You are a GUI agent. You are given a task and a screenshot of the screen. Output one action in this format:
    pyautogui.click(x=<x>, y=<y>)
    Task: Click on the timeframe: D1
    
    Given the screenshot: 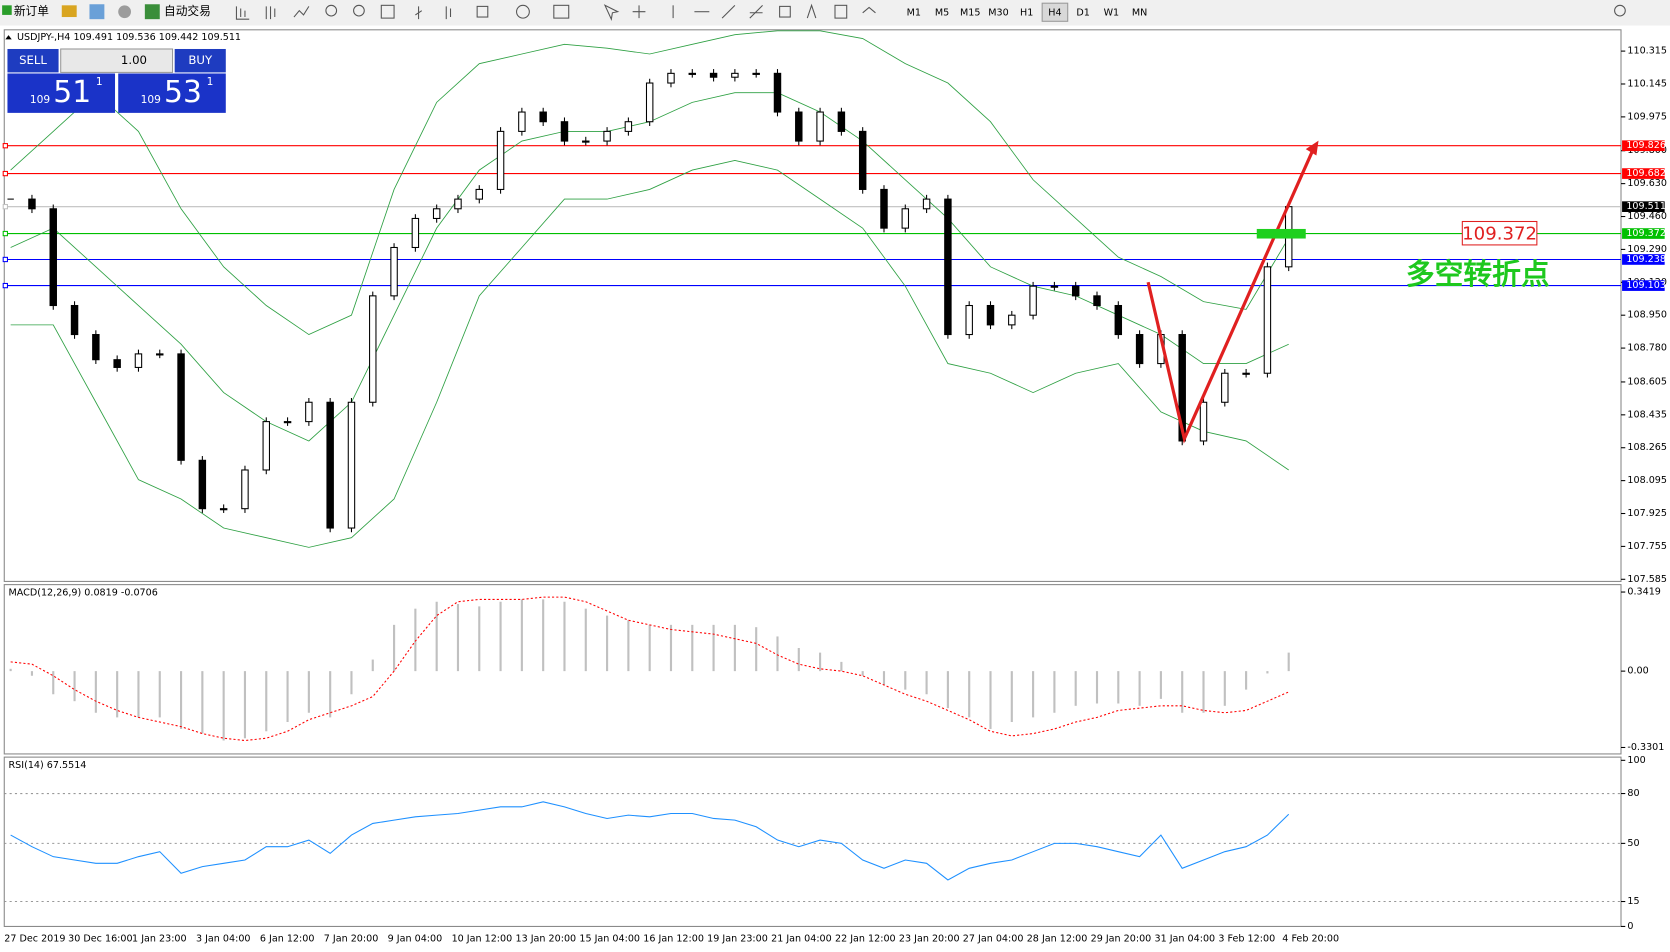 What is the action you would take?
    pyautogui.click(x=1082, y=12)
    